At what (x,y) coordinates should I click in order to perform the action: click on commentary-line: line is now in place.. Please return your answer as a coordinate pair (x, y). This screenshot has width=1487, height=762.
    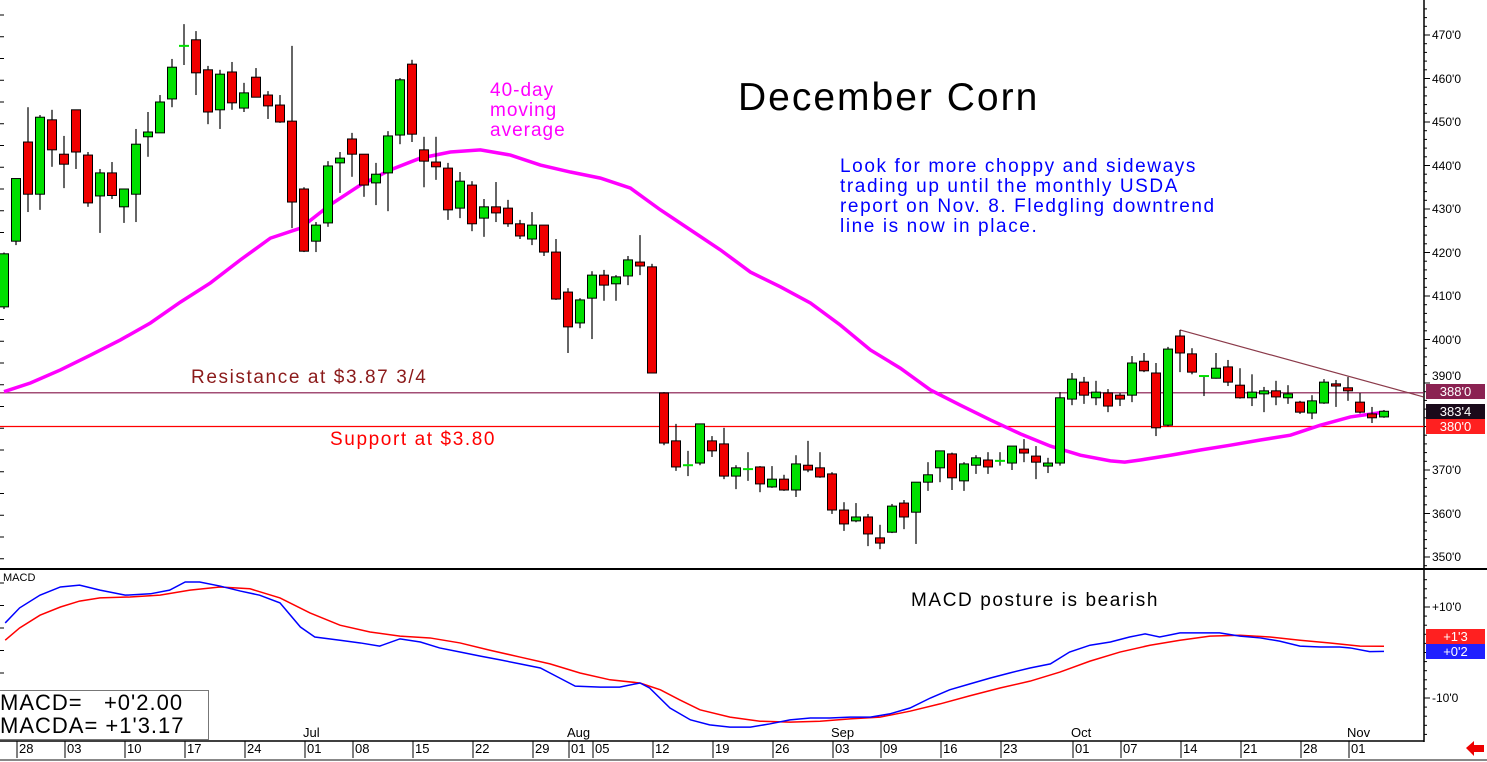
    Looking at the image, I should click on (939, 226).